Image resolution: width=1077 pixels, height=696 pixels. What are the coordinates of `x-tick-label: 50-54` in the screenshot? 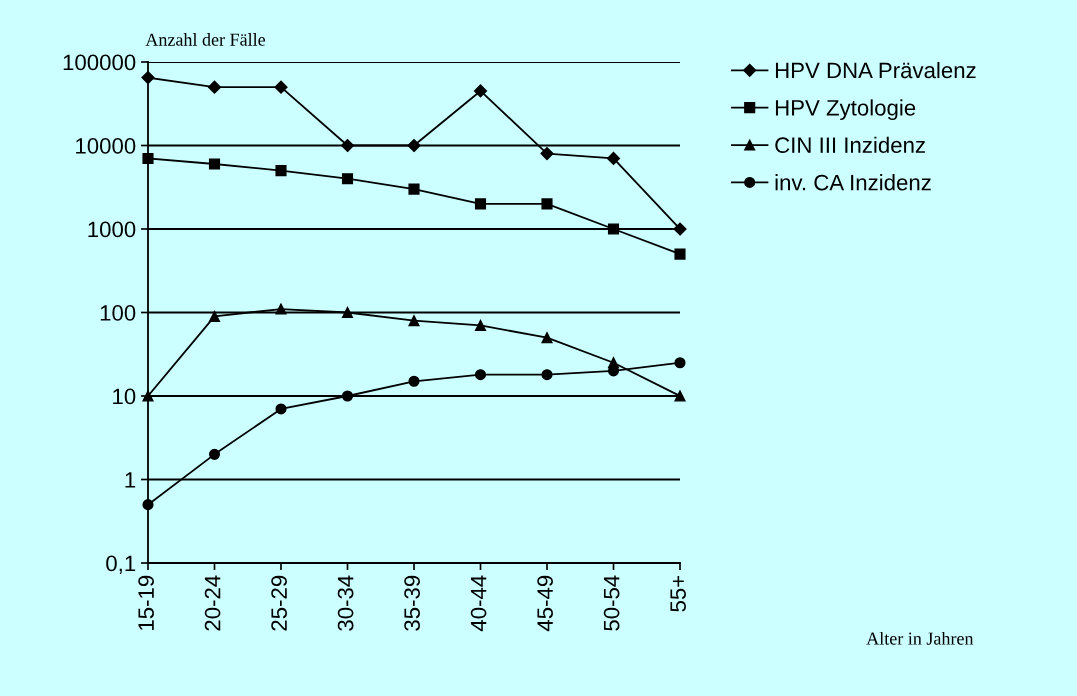 It's located at (611, 603).